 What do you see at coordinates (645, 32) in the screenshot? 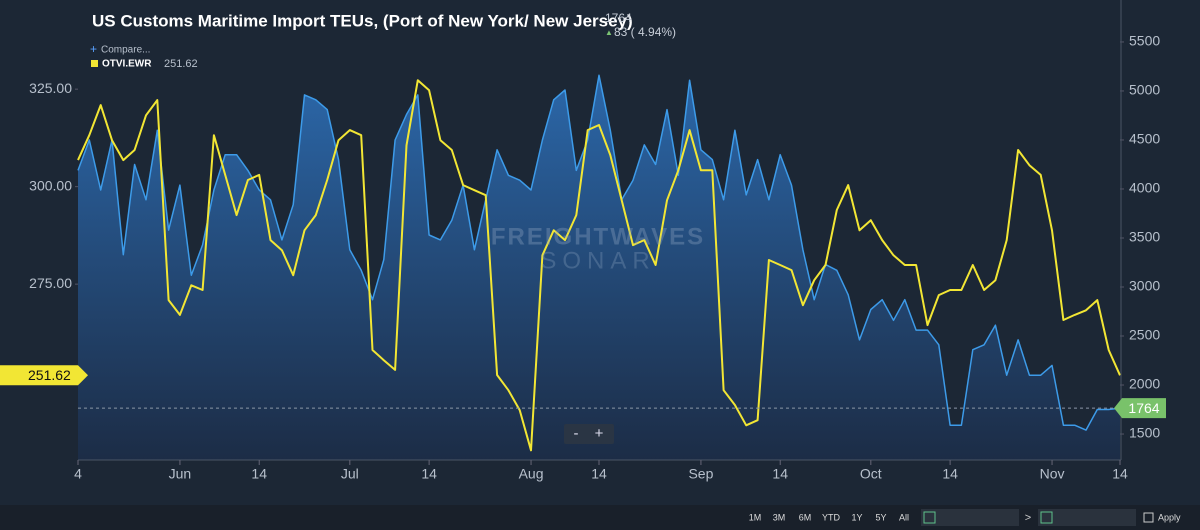
I see `header-change: 83 ( 4.94%)` at bounding box center [645, 32].